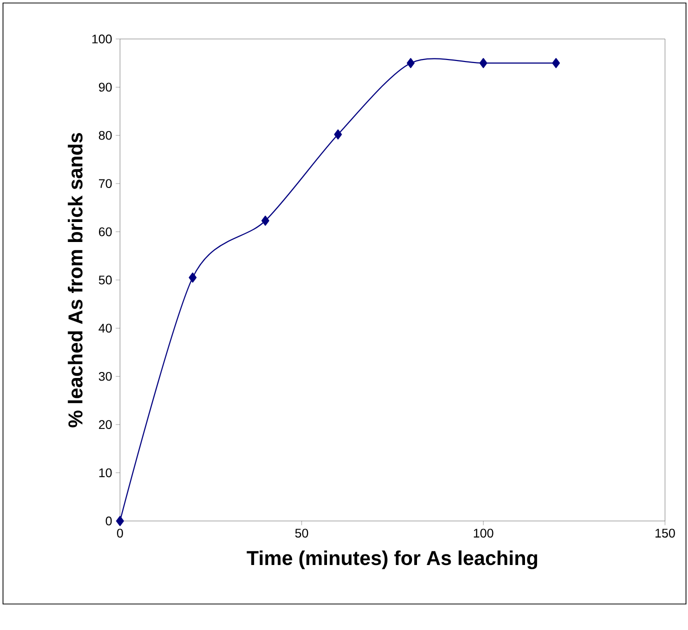 Image resolution: width=688 pixels, height=630 pixels. What do you see at coordinates (102, 39) in the screenshot?
I see `y-tick-label: 100` at bounding box center [102, 39].